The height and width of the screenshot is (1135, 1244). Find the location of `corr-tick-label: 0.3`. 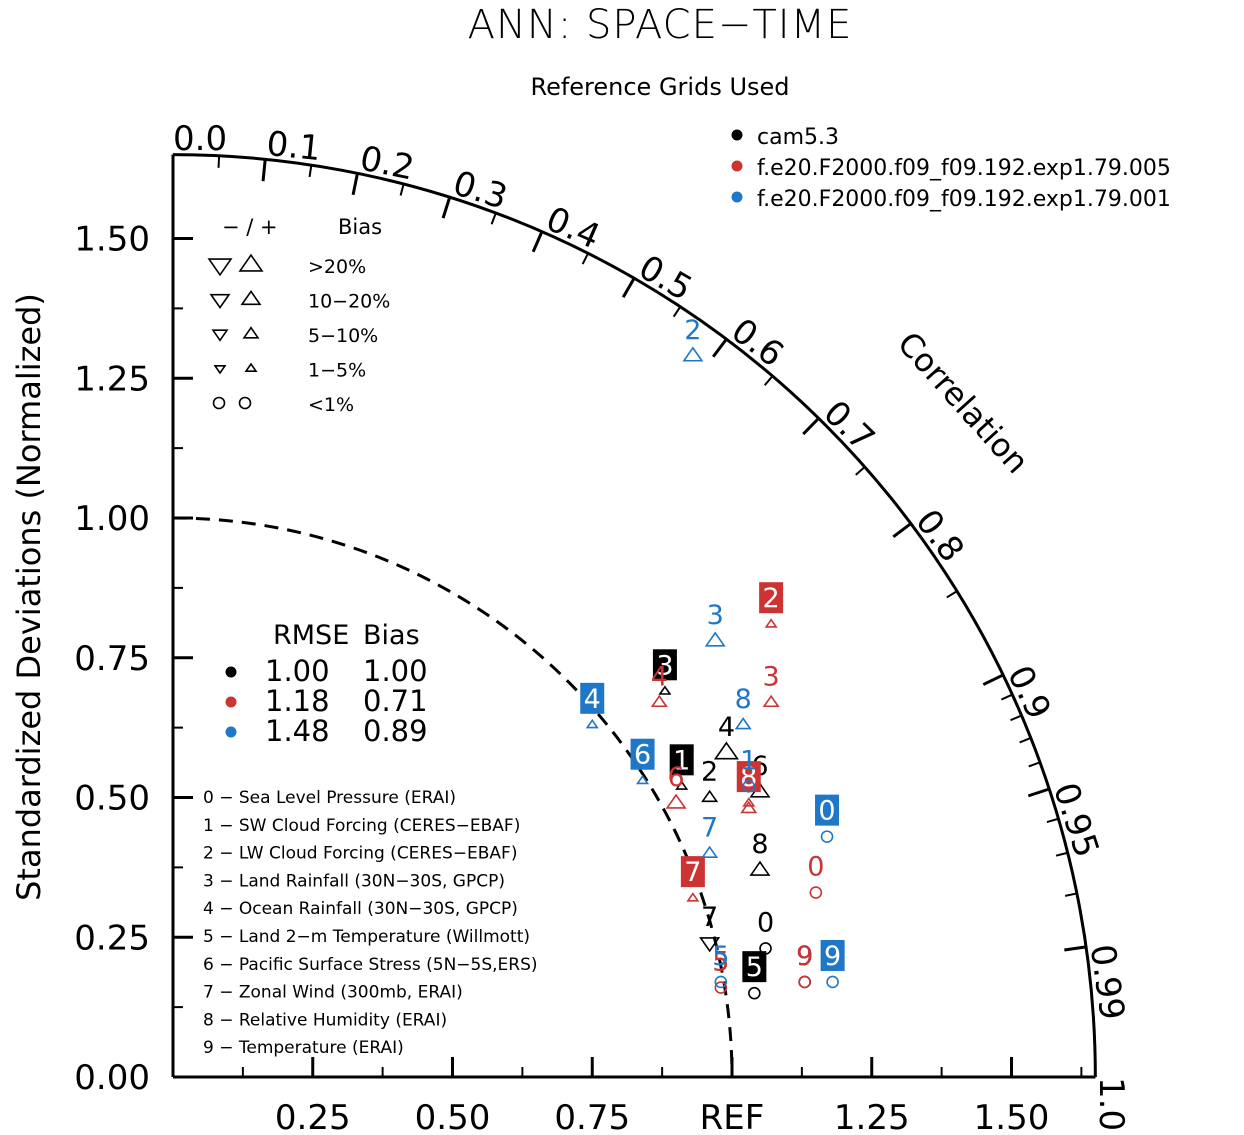

corr-tick-label: 0.3 is located at coordinates (480, 190).